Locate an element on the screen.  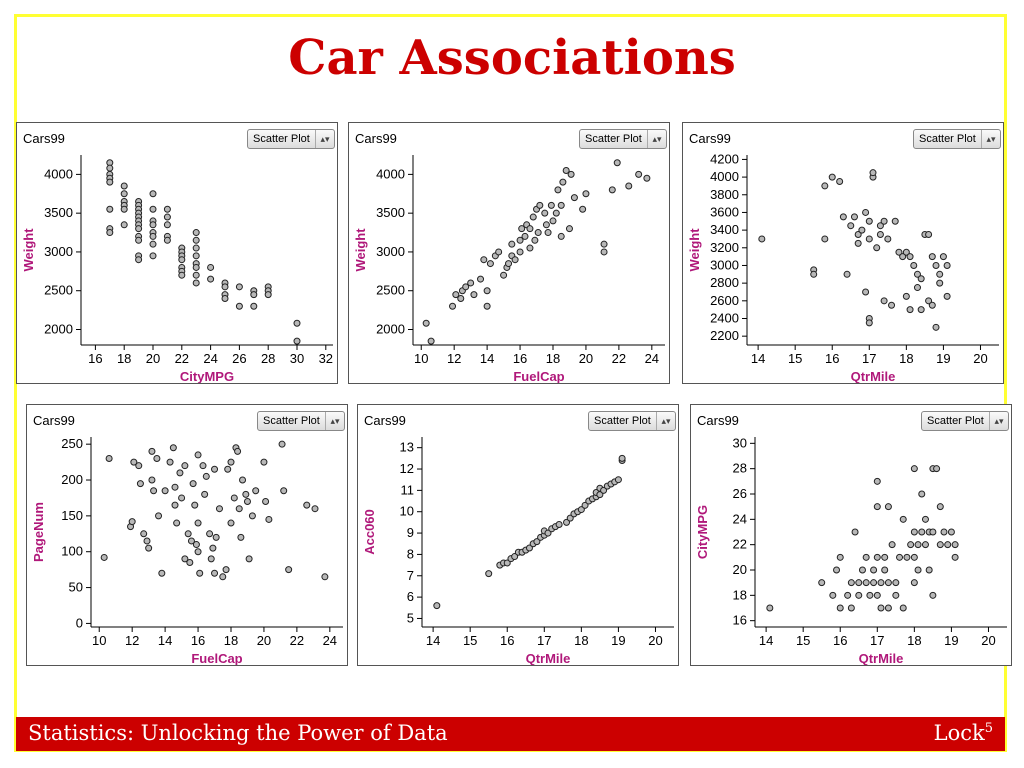
y-tick-label: 2800 is located at coordinates (724, 282).